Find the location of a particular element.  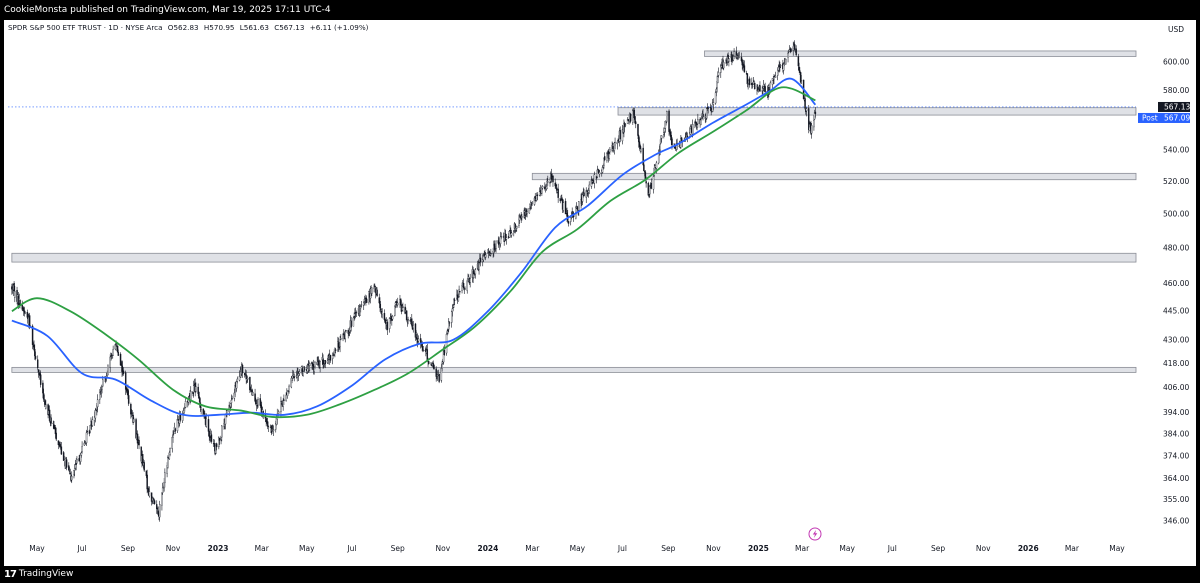

y-tick-label: 480.00 is located at coordinates (1176, 248).